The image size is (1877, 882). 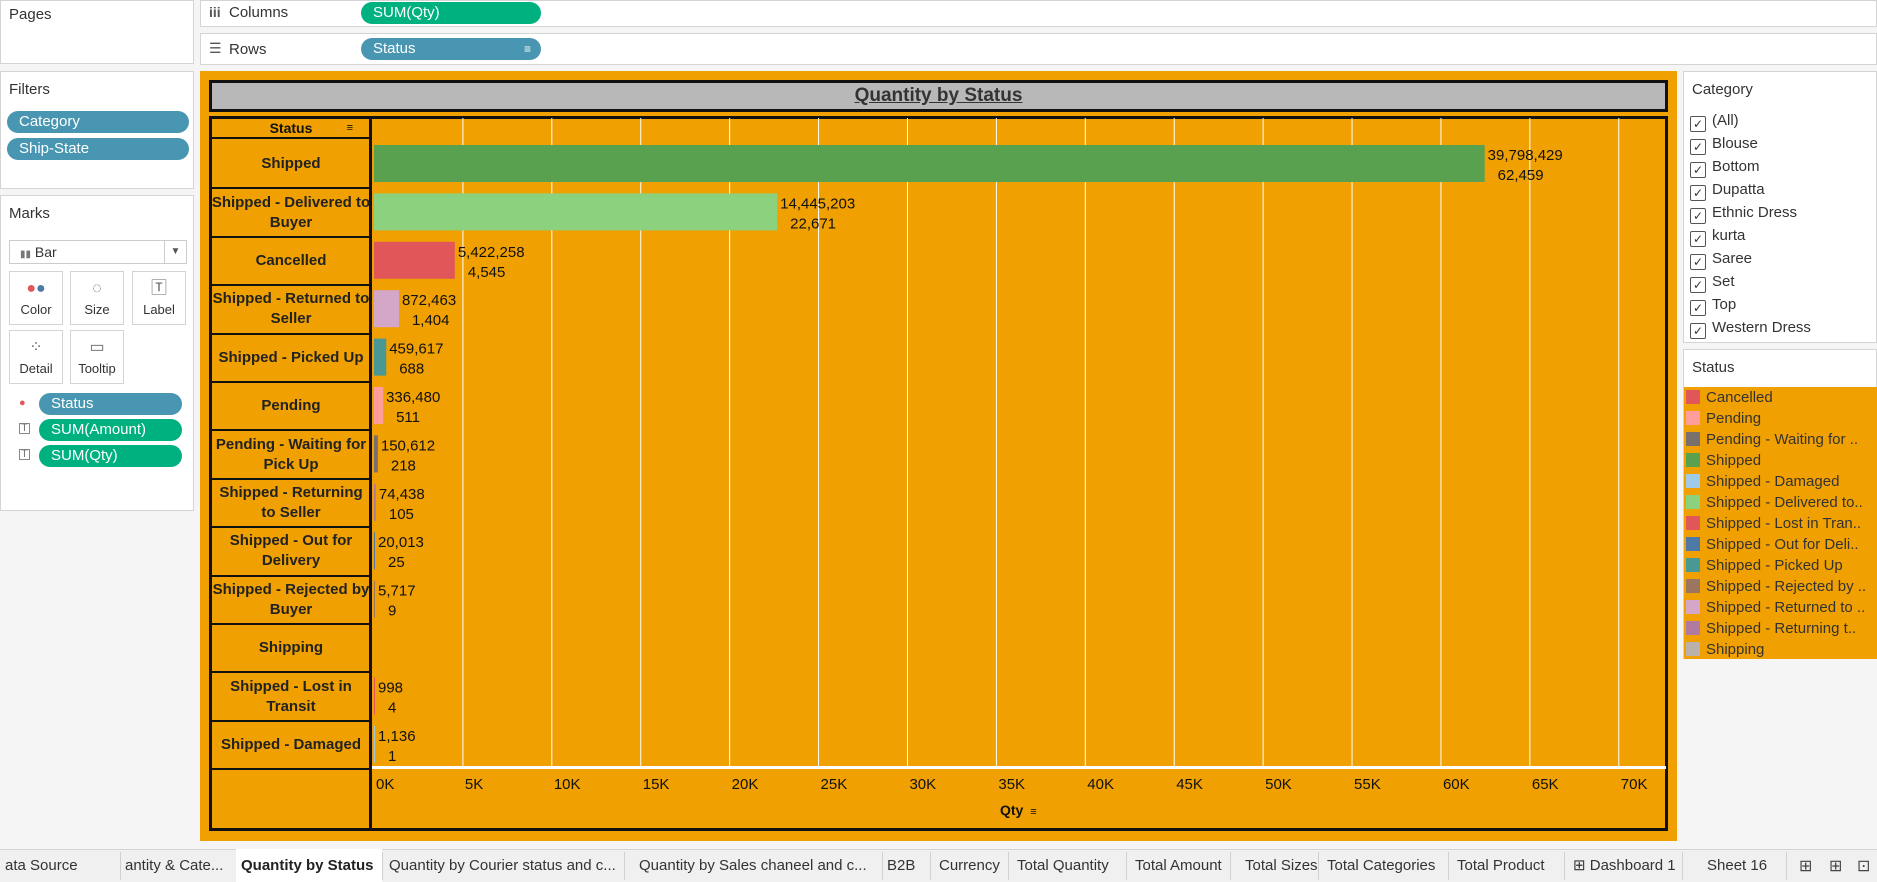 I want to click on row-header-label: Cancelled, so click(x=291, y=260).